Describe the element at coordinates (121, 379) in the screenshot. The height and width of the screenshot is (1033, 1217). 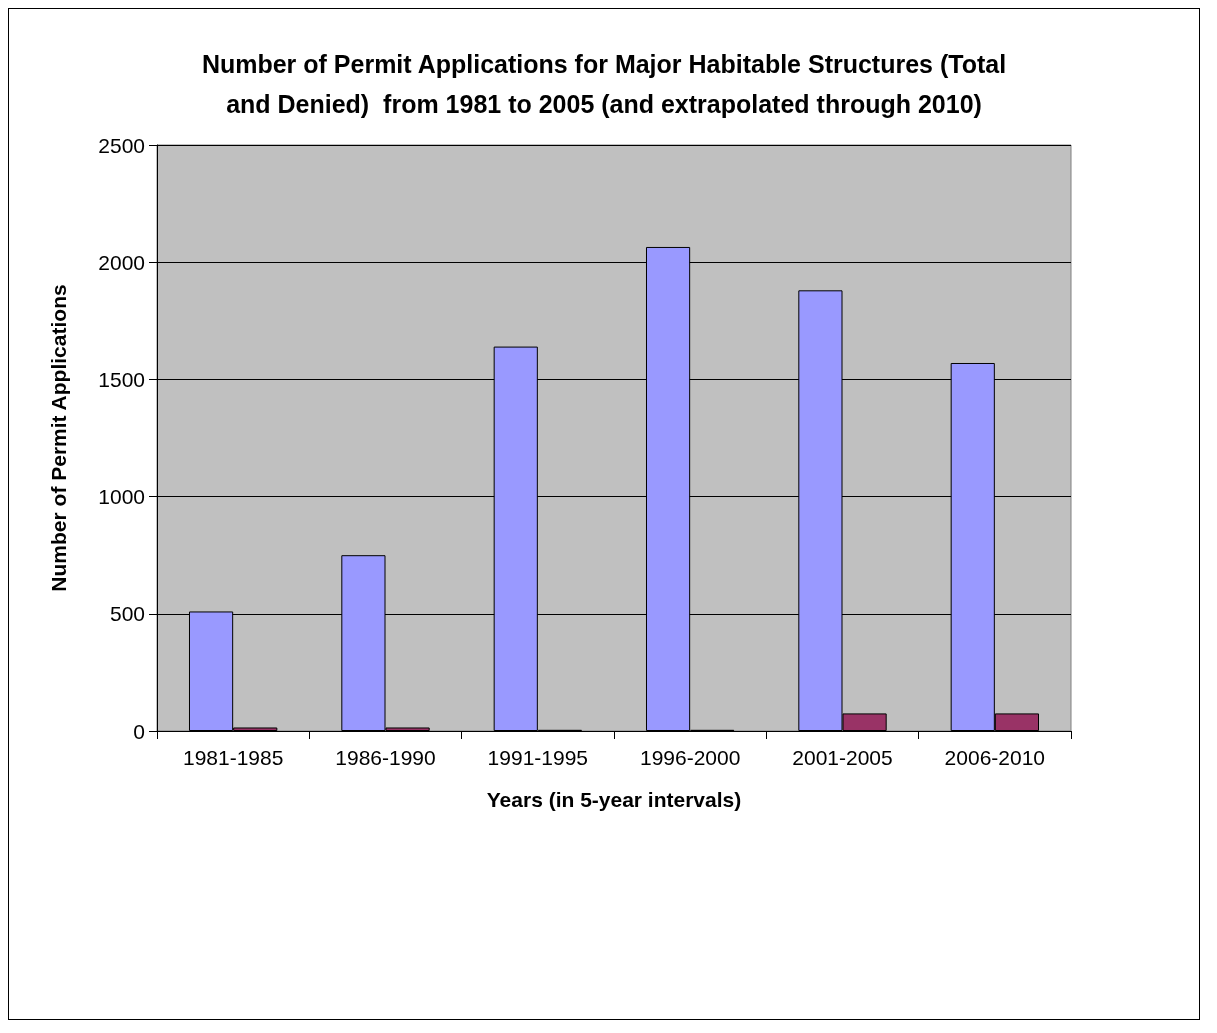
I see `y-tick-label: 1500` at that location.